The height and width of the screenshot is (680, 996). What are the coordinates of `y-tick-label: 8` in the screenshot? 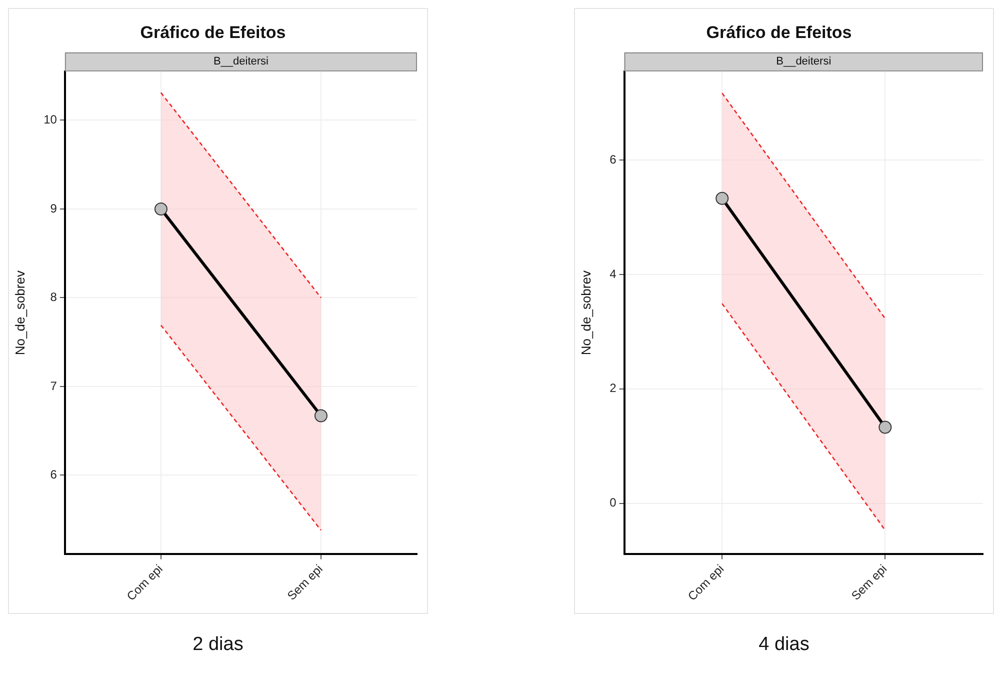 It's located at (54, 297).